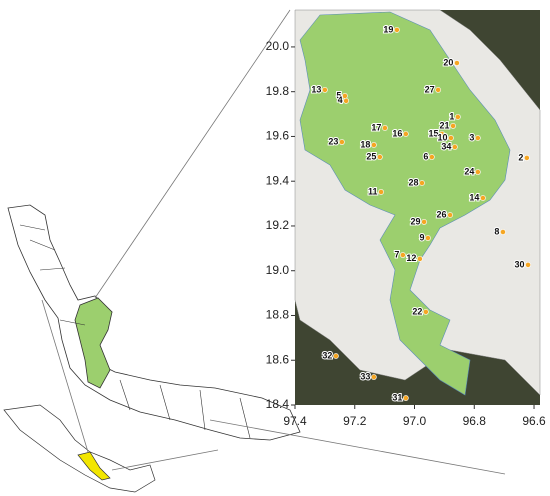  Describe the element at coordinates (278, 270) in the screenshot. I see `y-tick-label: 19.0` at that location.